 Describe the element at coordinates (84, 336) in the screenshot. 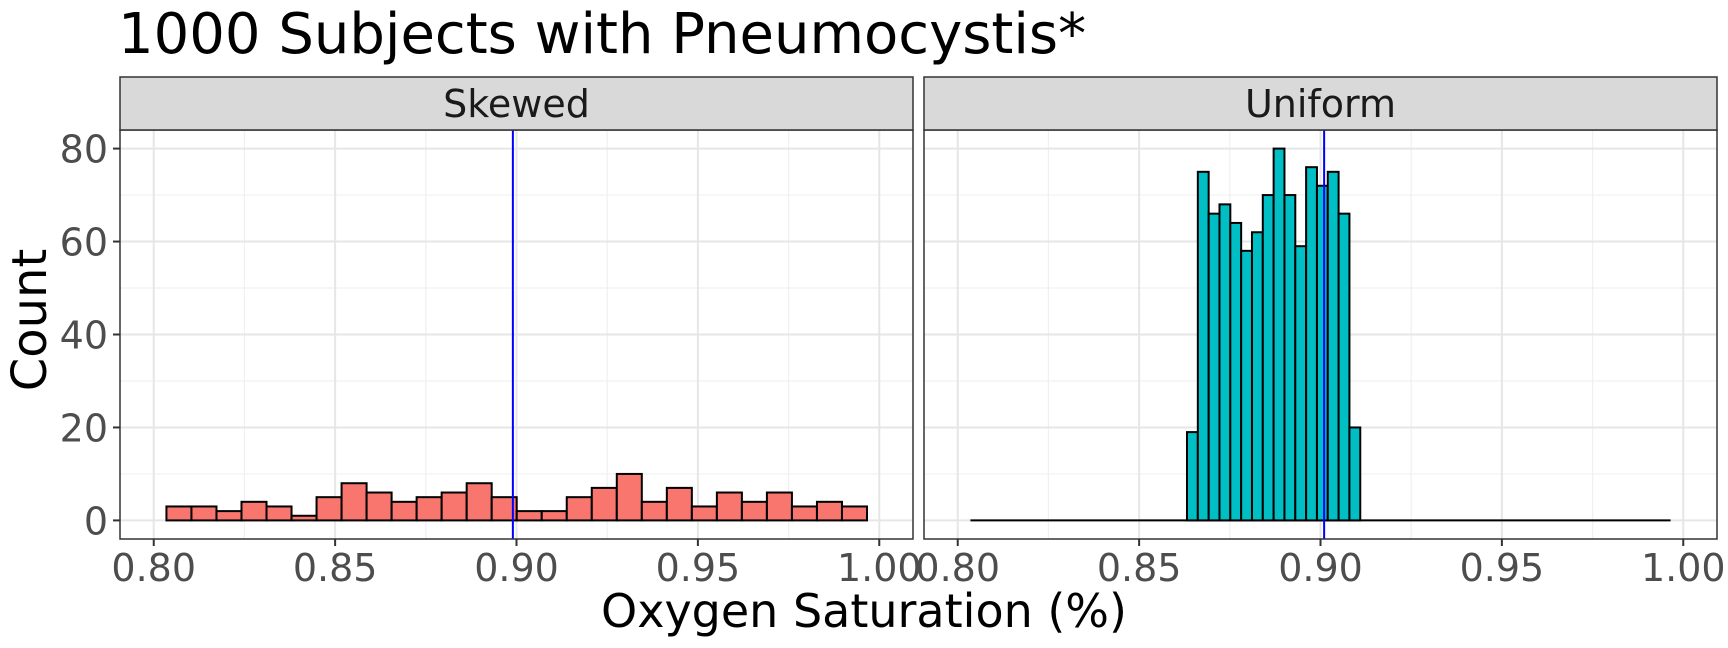

I see `y-tick-label: 40` at that location.